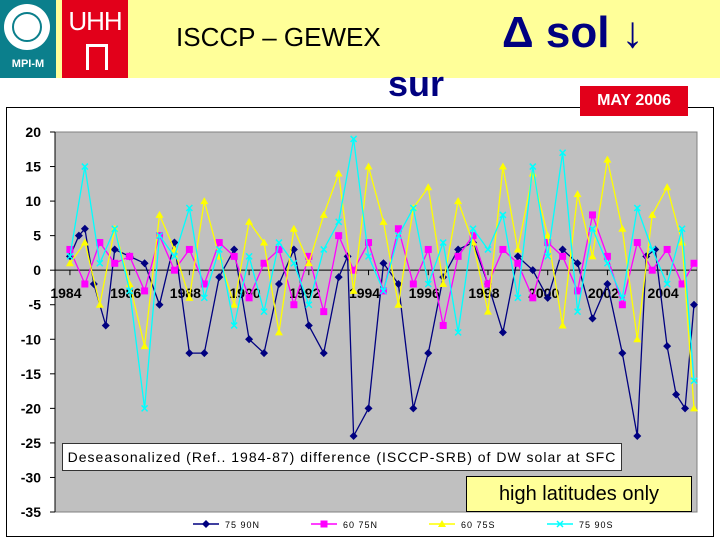 This screenshot has height=540, width=720. I want to click on legend-label: 60 75S, so click(478, 525).